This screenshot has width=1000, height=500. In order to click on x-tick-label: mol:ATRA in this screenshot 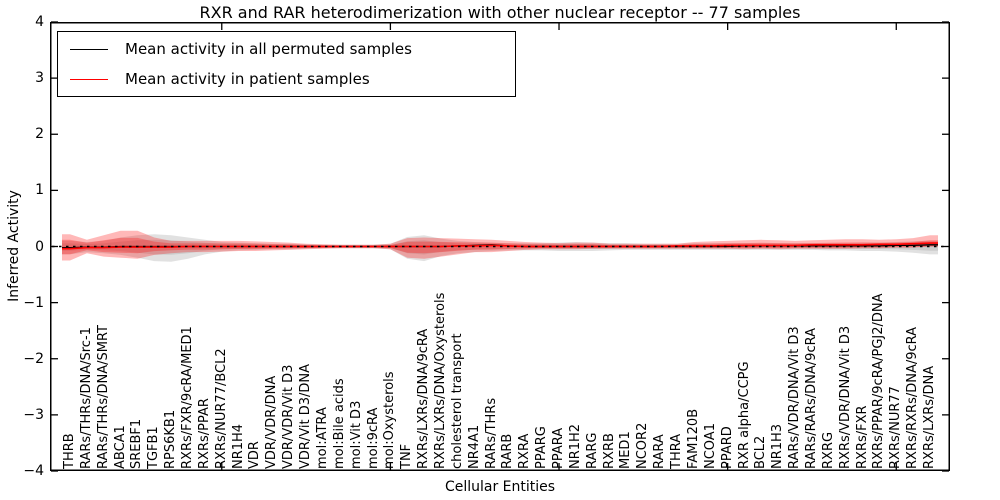, I will do `click(322, 438)`.